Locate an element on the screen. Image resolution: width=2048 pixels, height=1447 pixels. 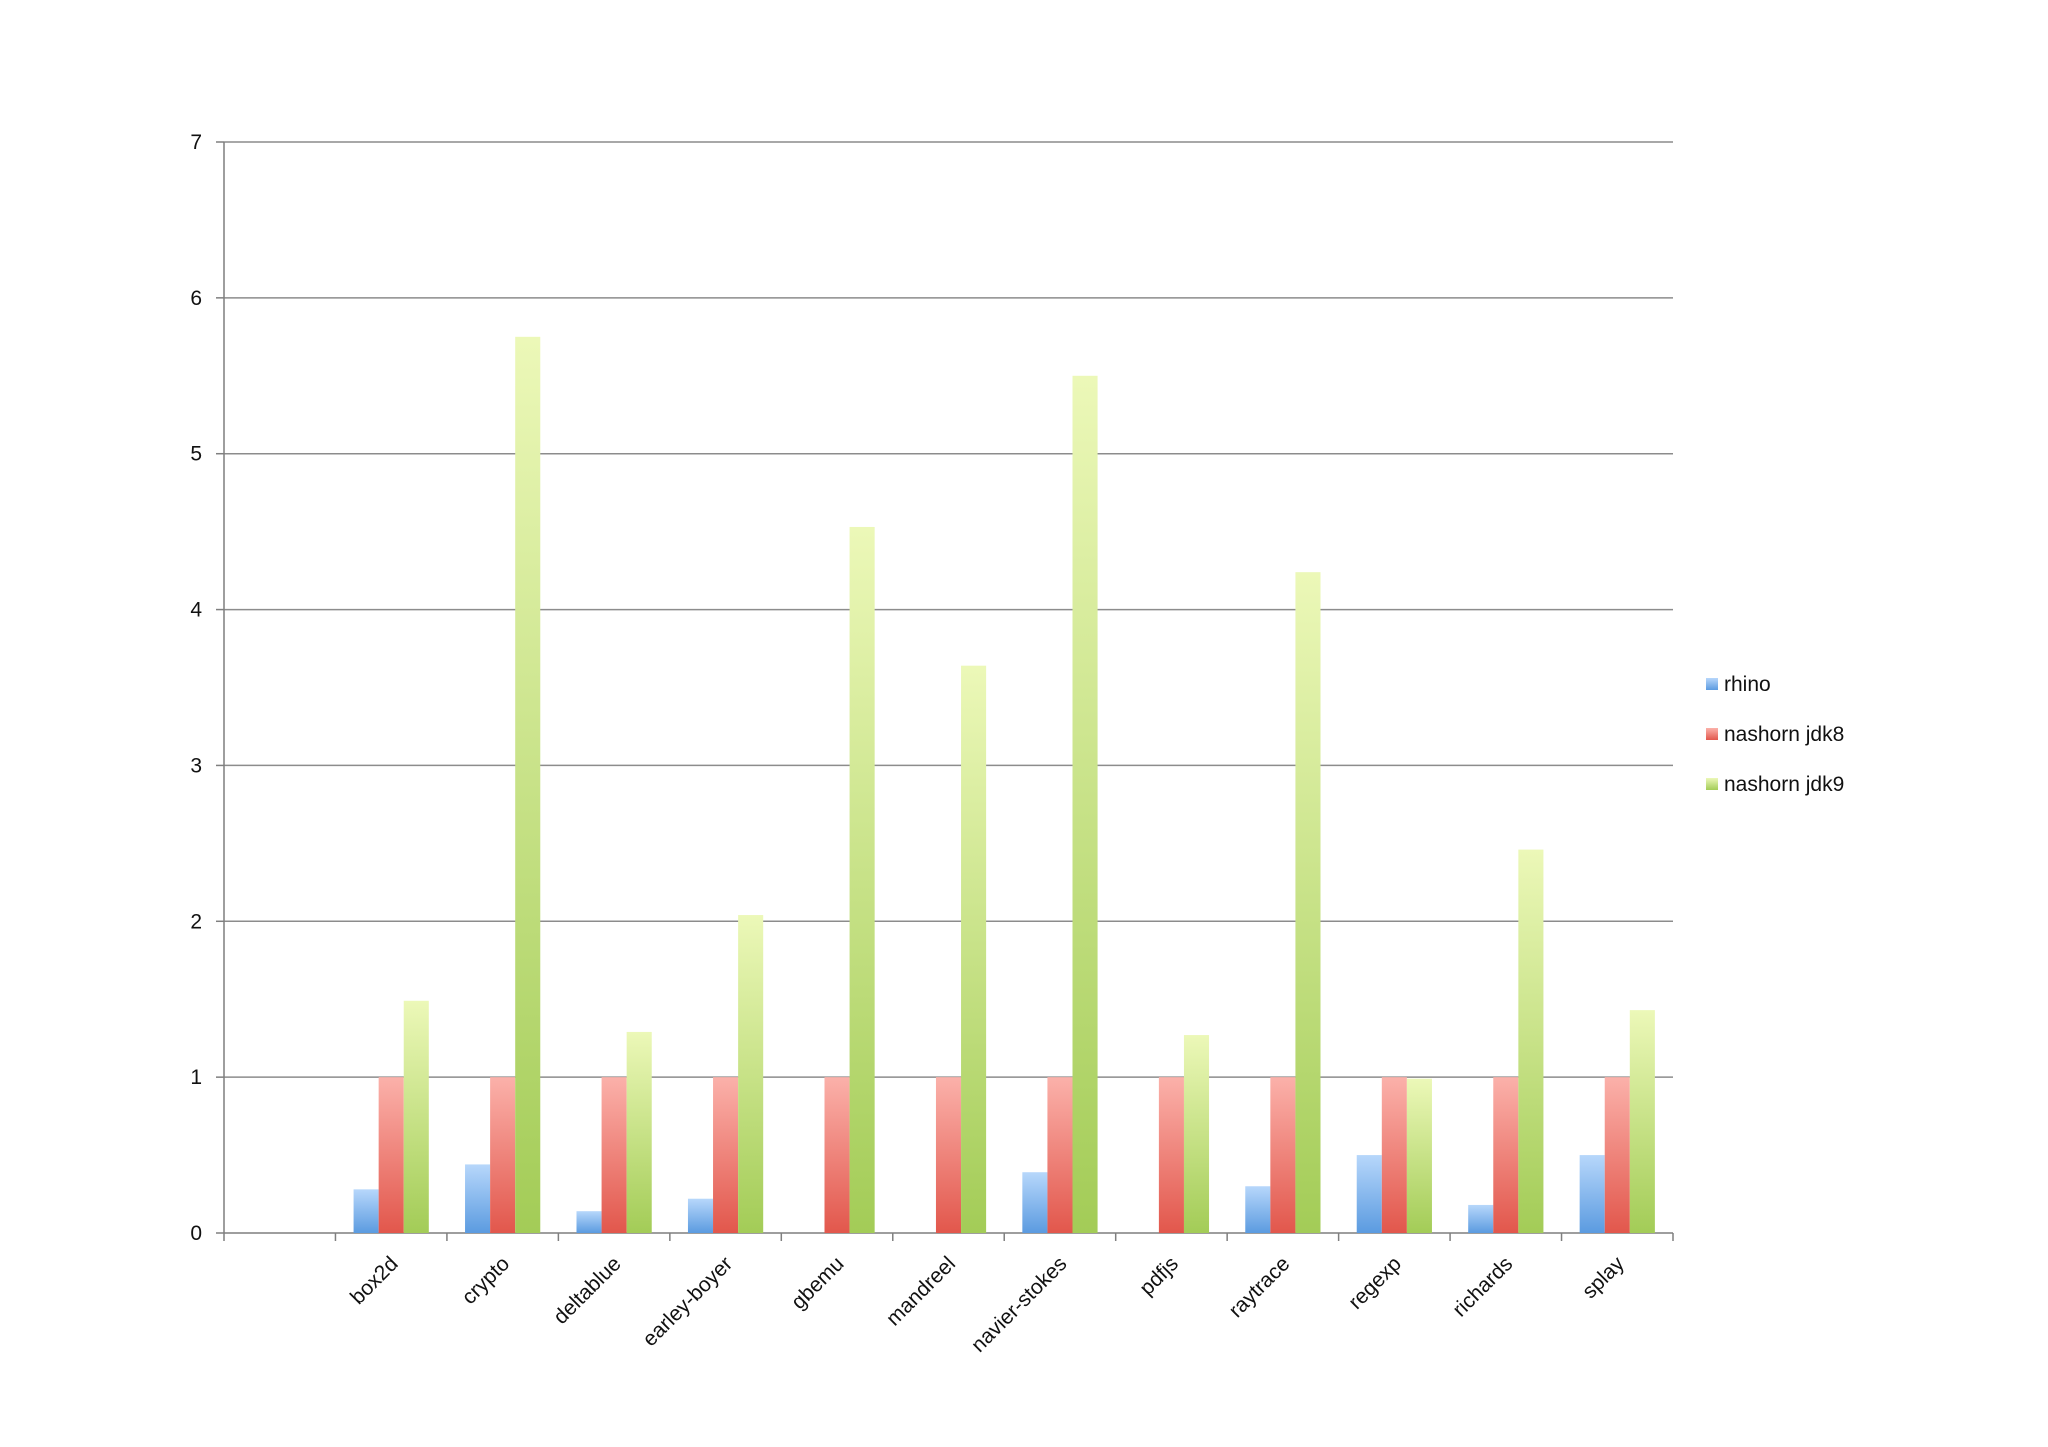
x-tick-label: regexp is located at coordinates (1375, 1283).